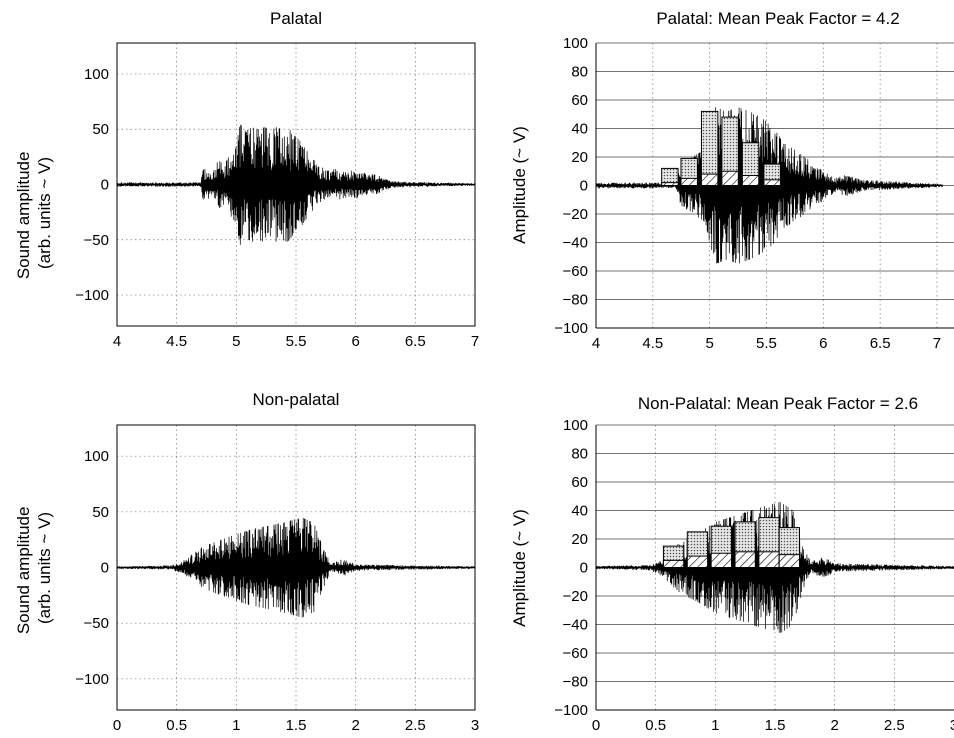  What do you see at coordinates (296, 18) in the screenshot?
I see `chart-title: Palatal` at bounding box center [296, 18].